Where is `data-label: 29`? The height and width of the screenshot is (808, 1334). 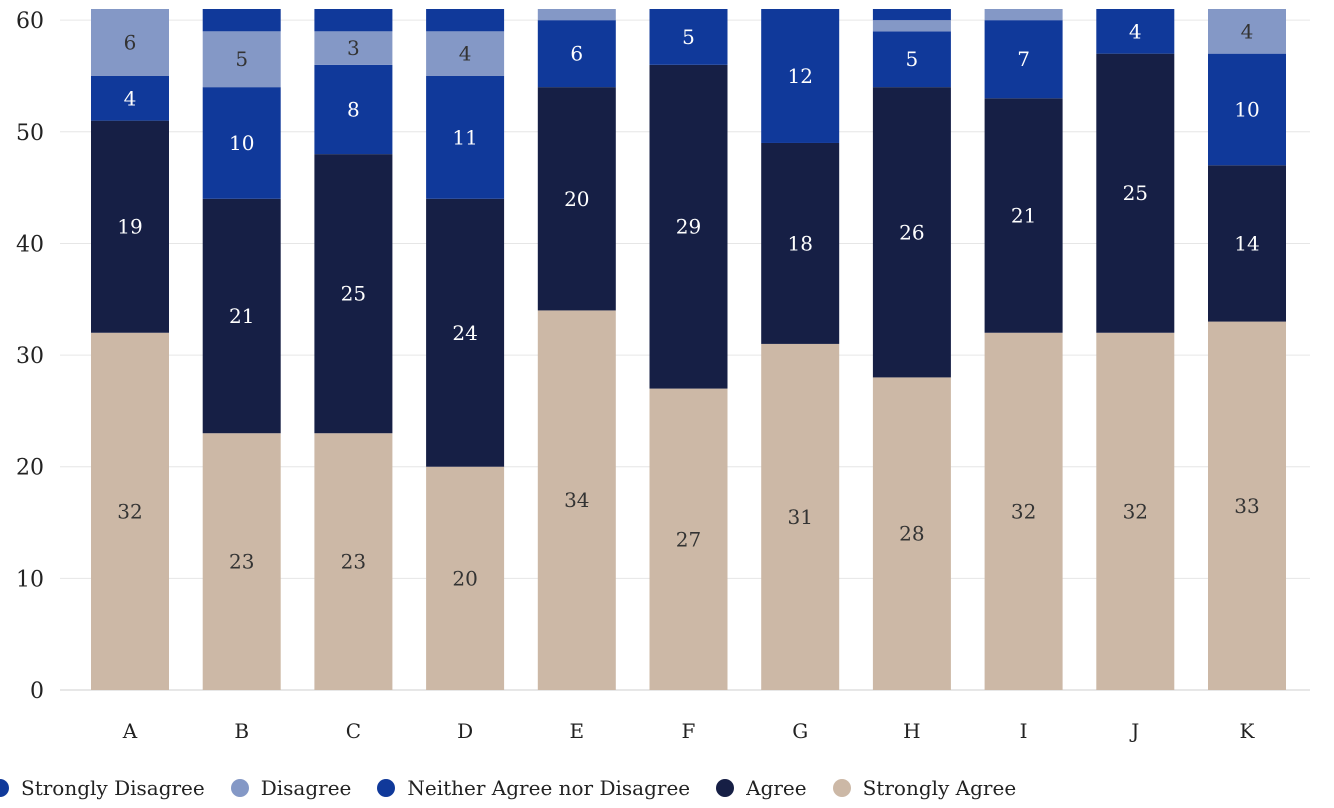
data-label: 29 is located at coordinates (688, 227).